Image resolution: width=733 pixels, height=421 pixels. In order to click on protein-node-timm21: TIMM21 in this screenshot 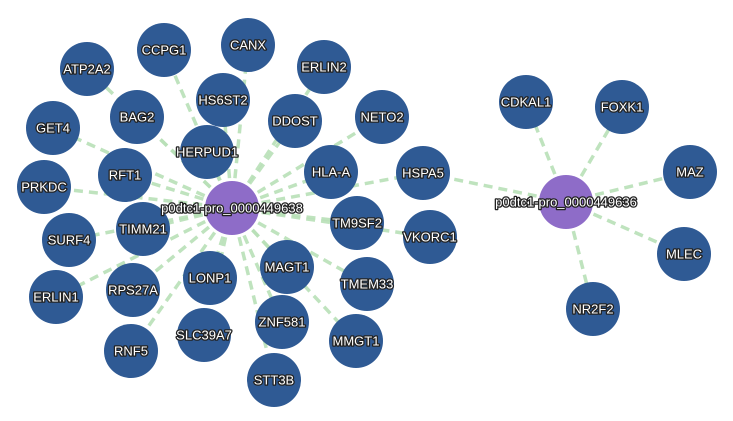, I will do `click(143, 229)`.